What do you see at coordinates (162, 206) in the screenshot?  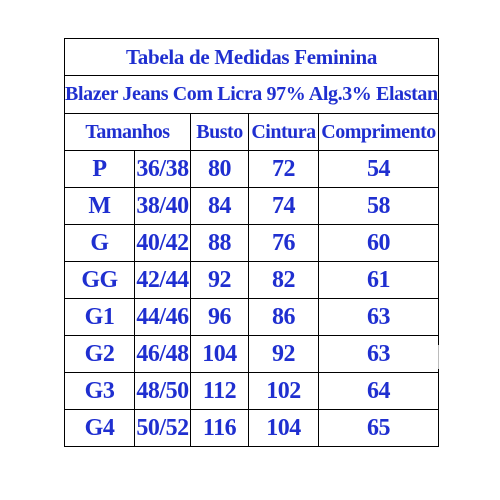 I see `range-cell: 38/40` at bounding box center [162, 206].